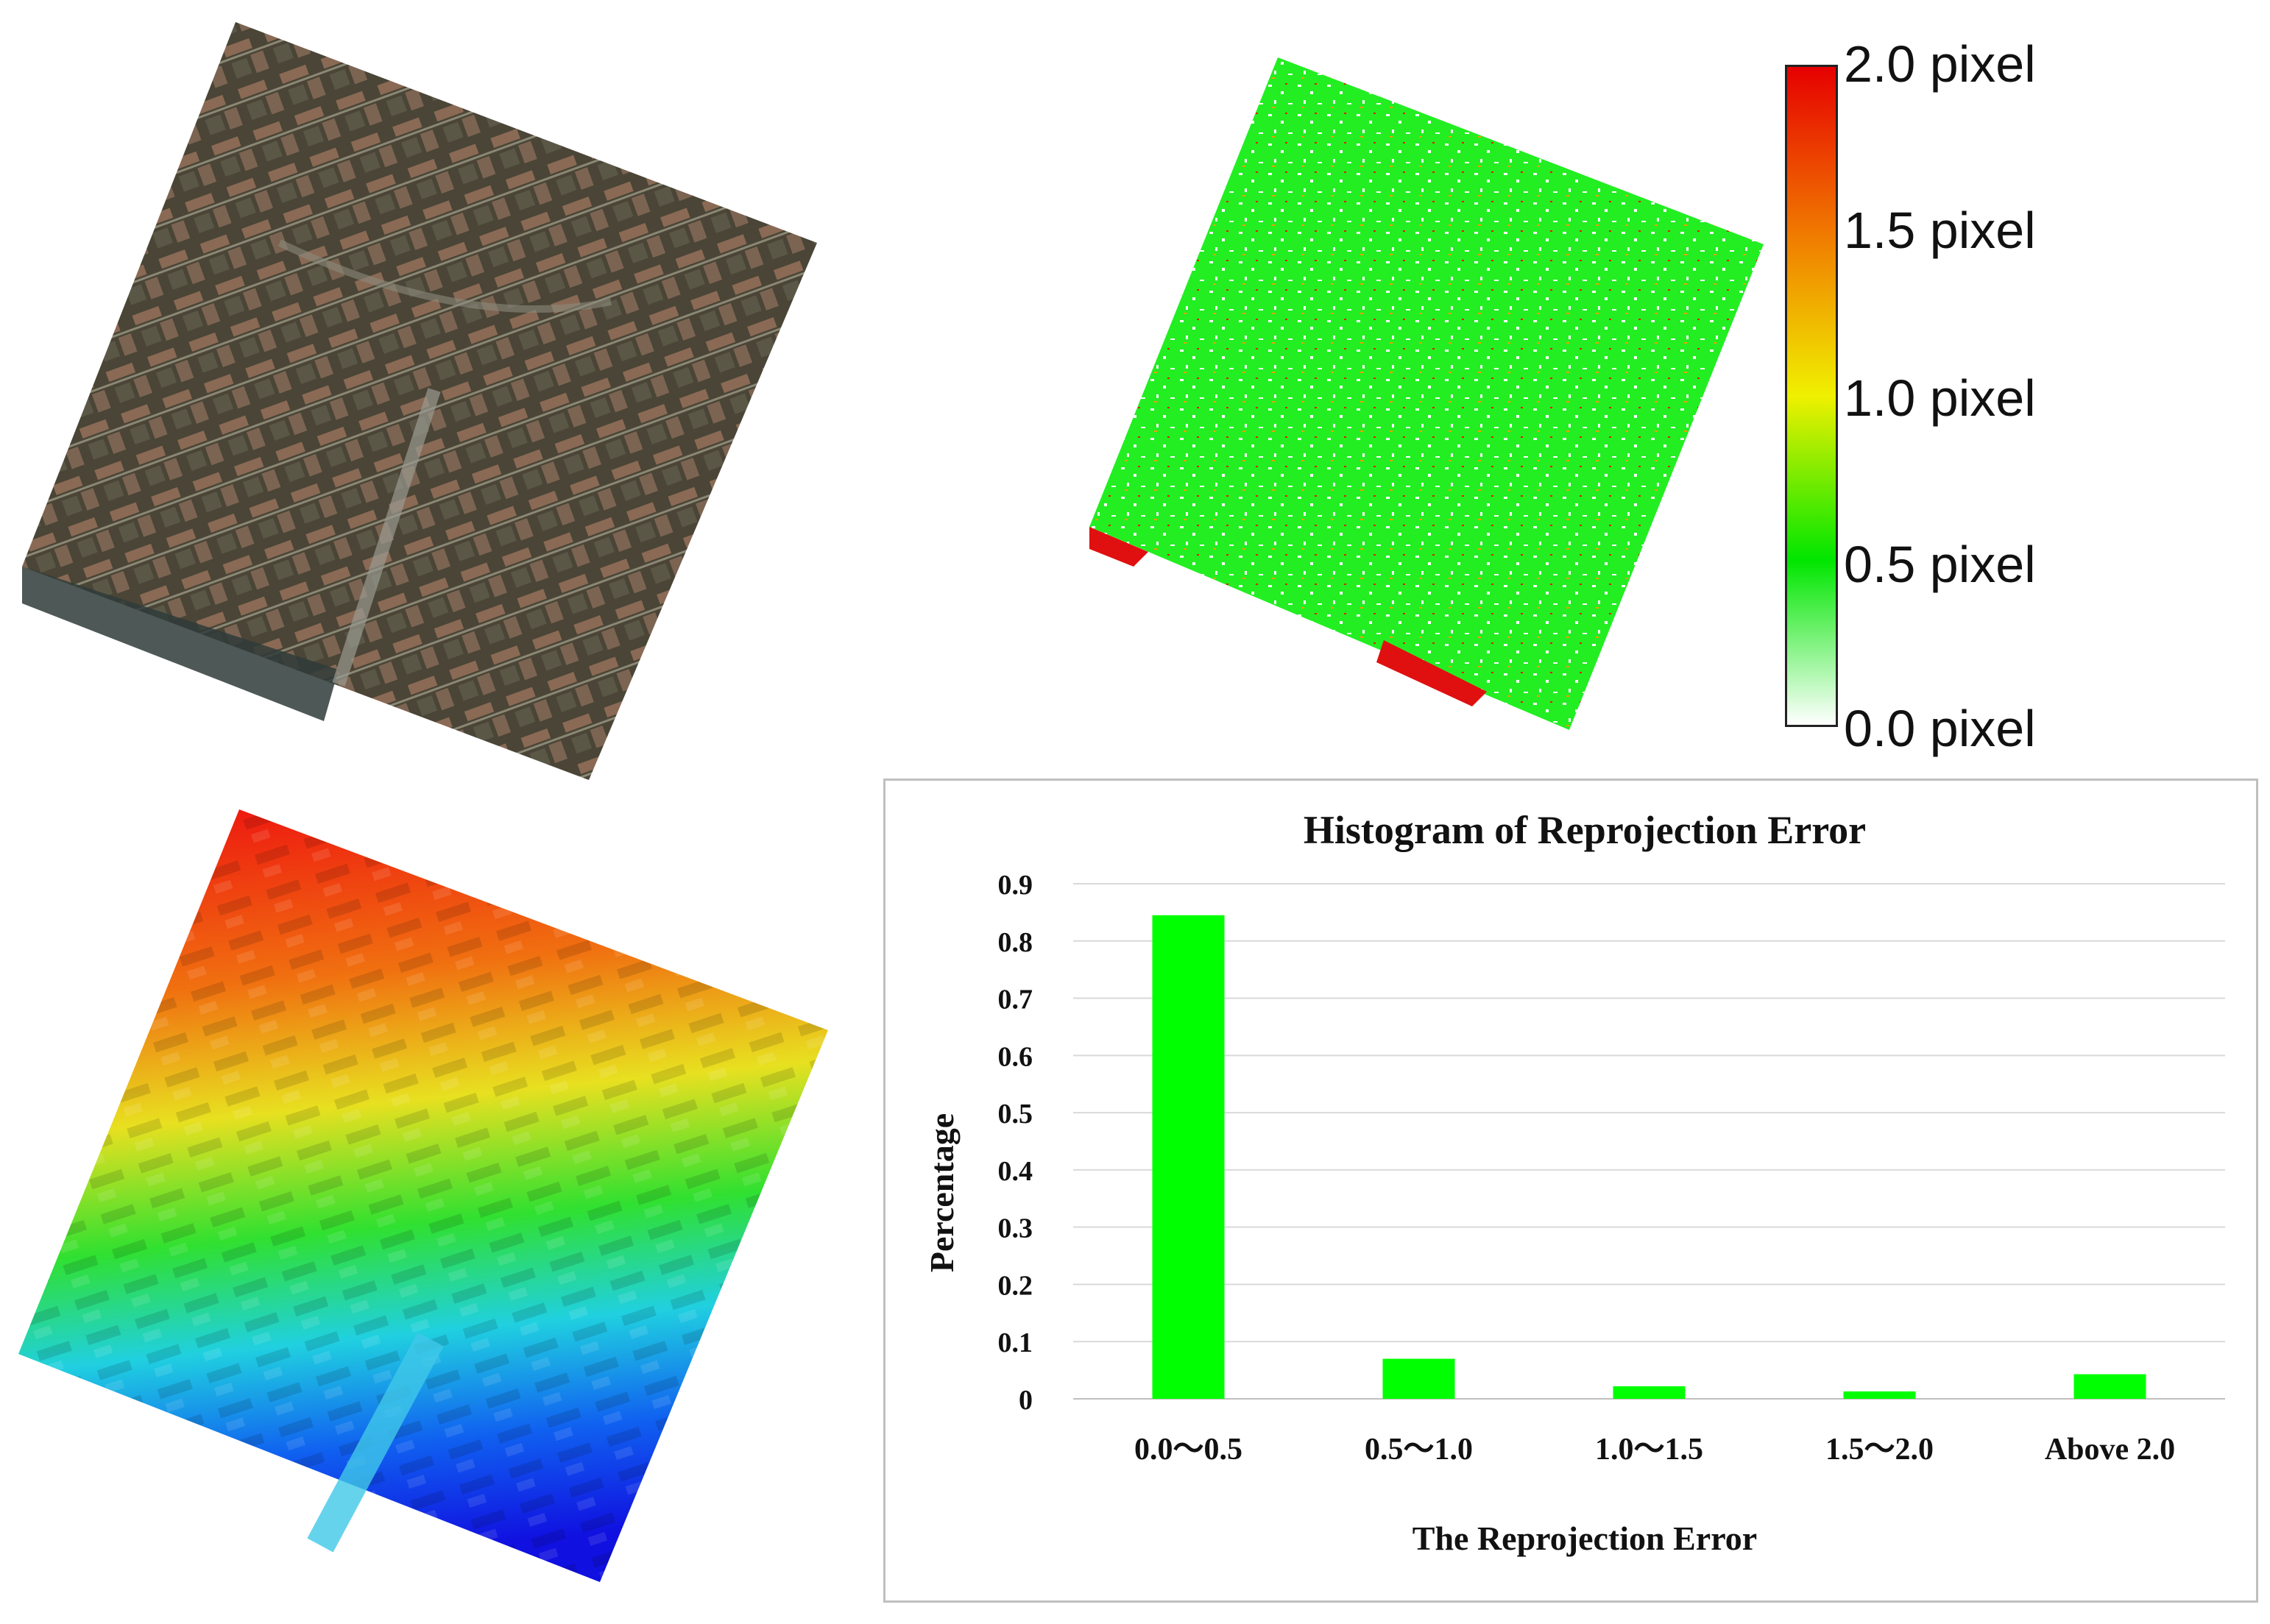 The height and width of the screenshot is (1624, 2270). What do you see at coordinates (1812, 396) in the screenshot?
I see `colorbar` at bounding box center [1812, 396].